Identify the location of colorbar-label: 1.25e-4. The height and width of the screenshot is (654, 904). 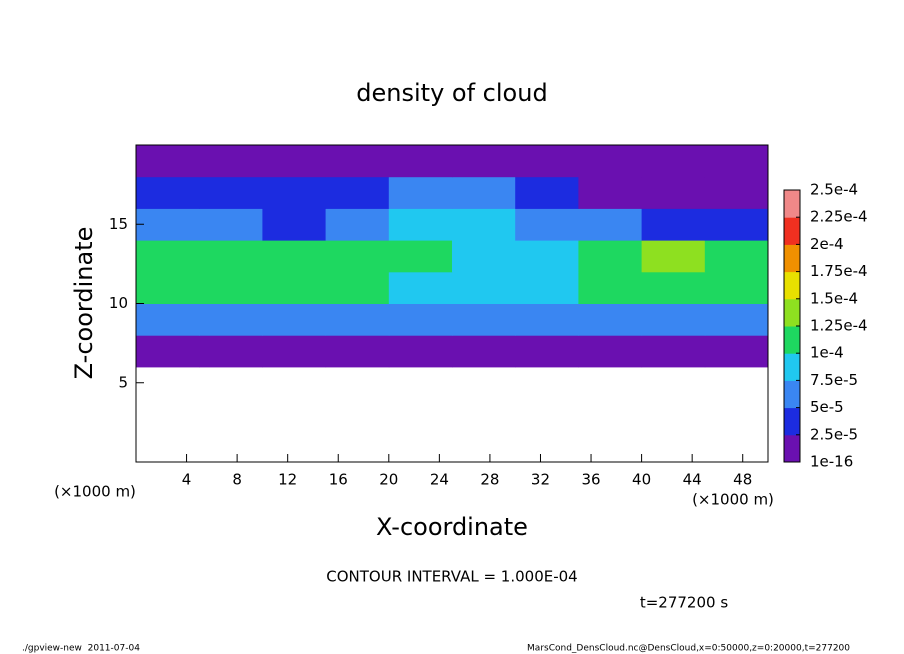
(839, 326).